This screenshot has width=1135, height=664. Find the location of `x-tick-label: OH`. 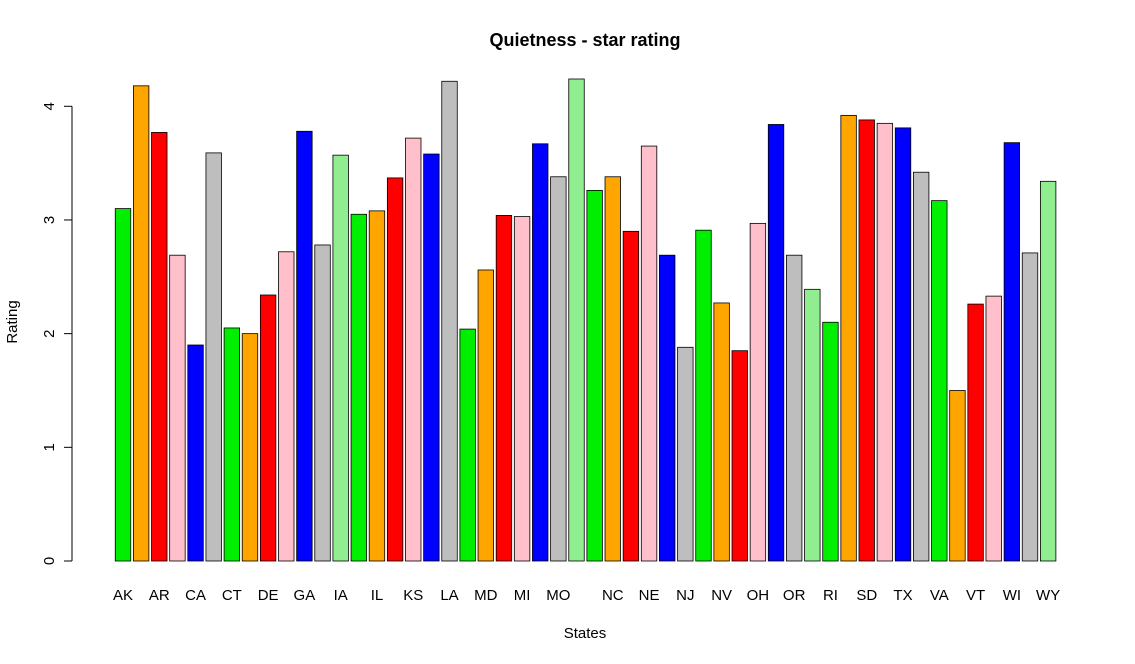

x-tick-label: OH is located at coordinates (758, 595).